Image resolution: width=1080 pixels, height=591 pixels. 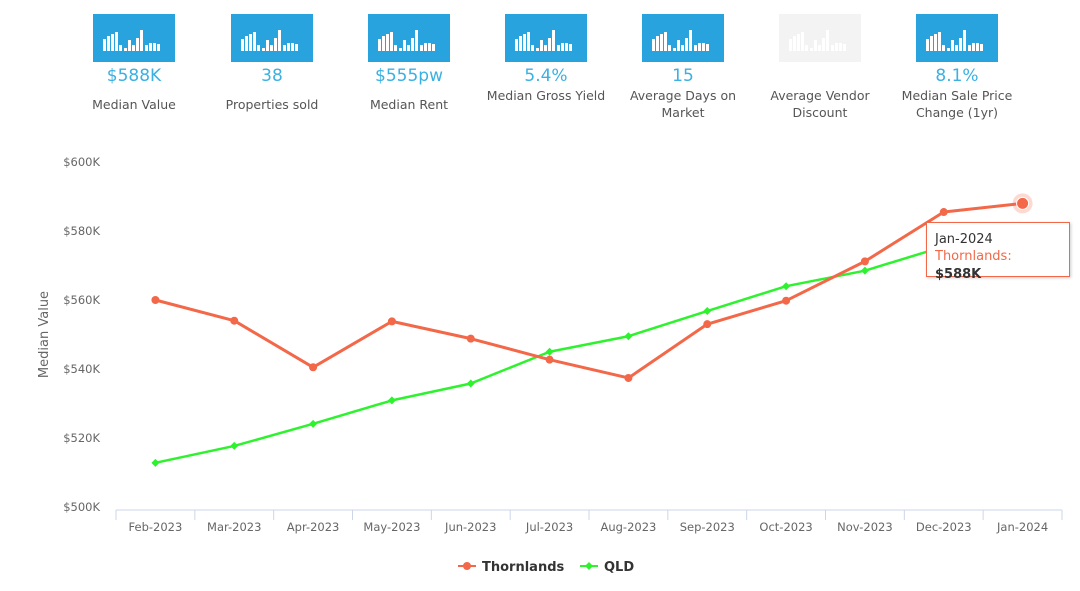 What do you see at coordinates (619, 567) in the screenshot?
I see `legend-label: QLD` at bounding box center [619, 567].